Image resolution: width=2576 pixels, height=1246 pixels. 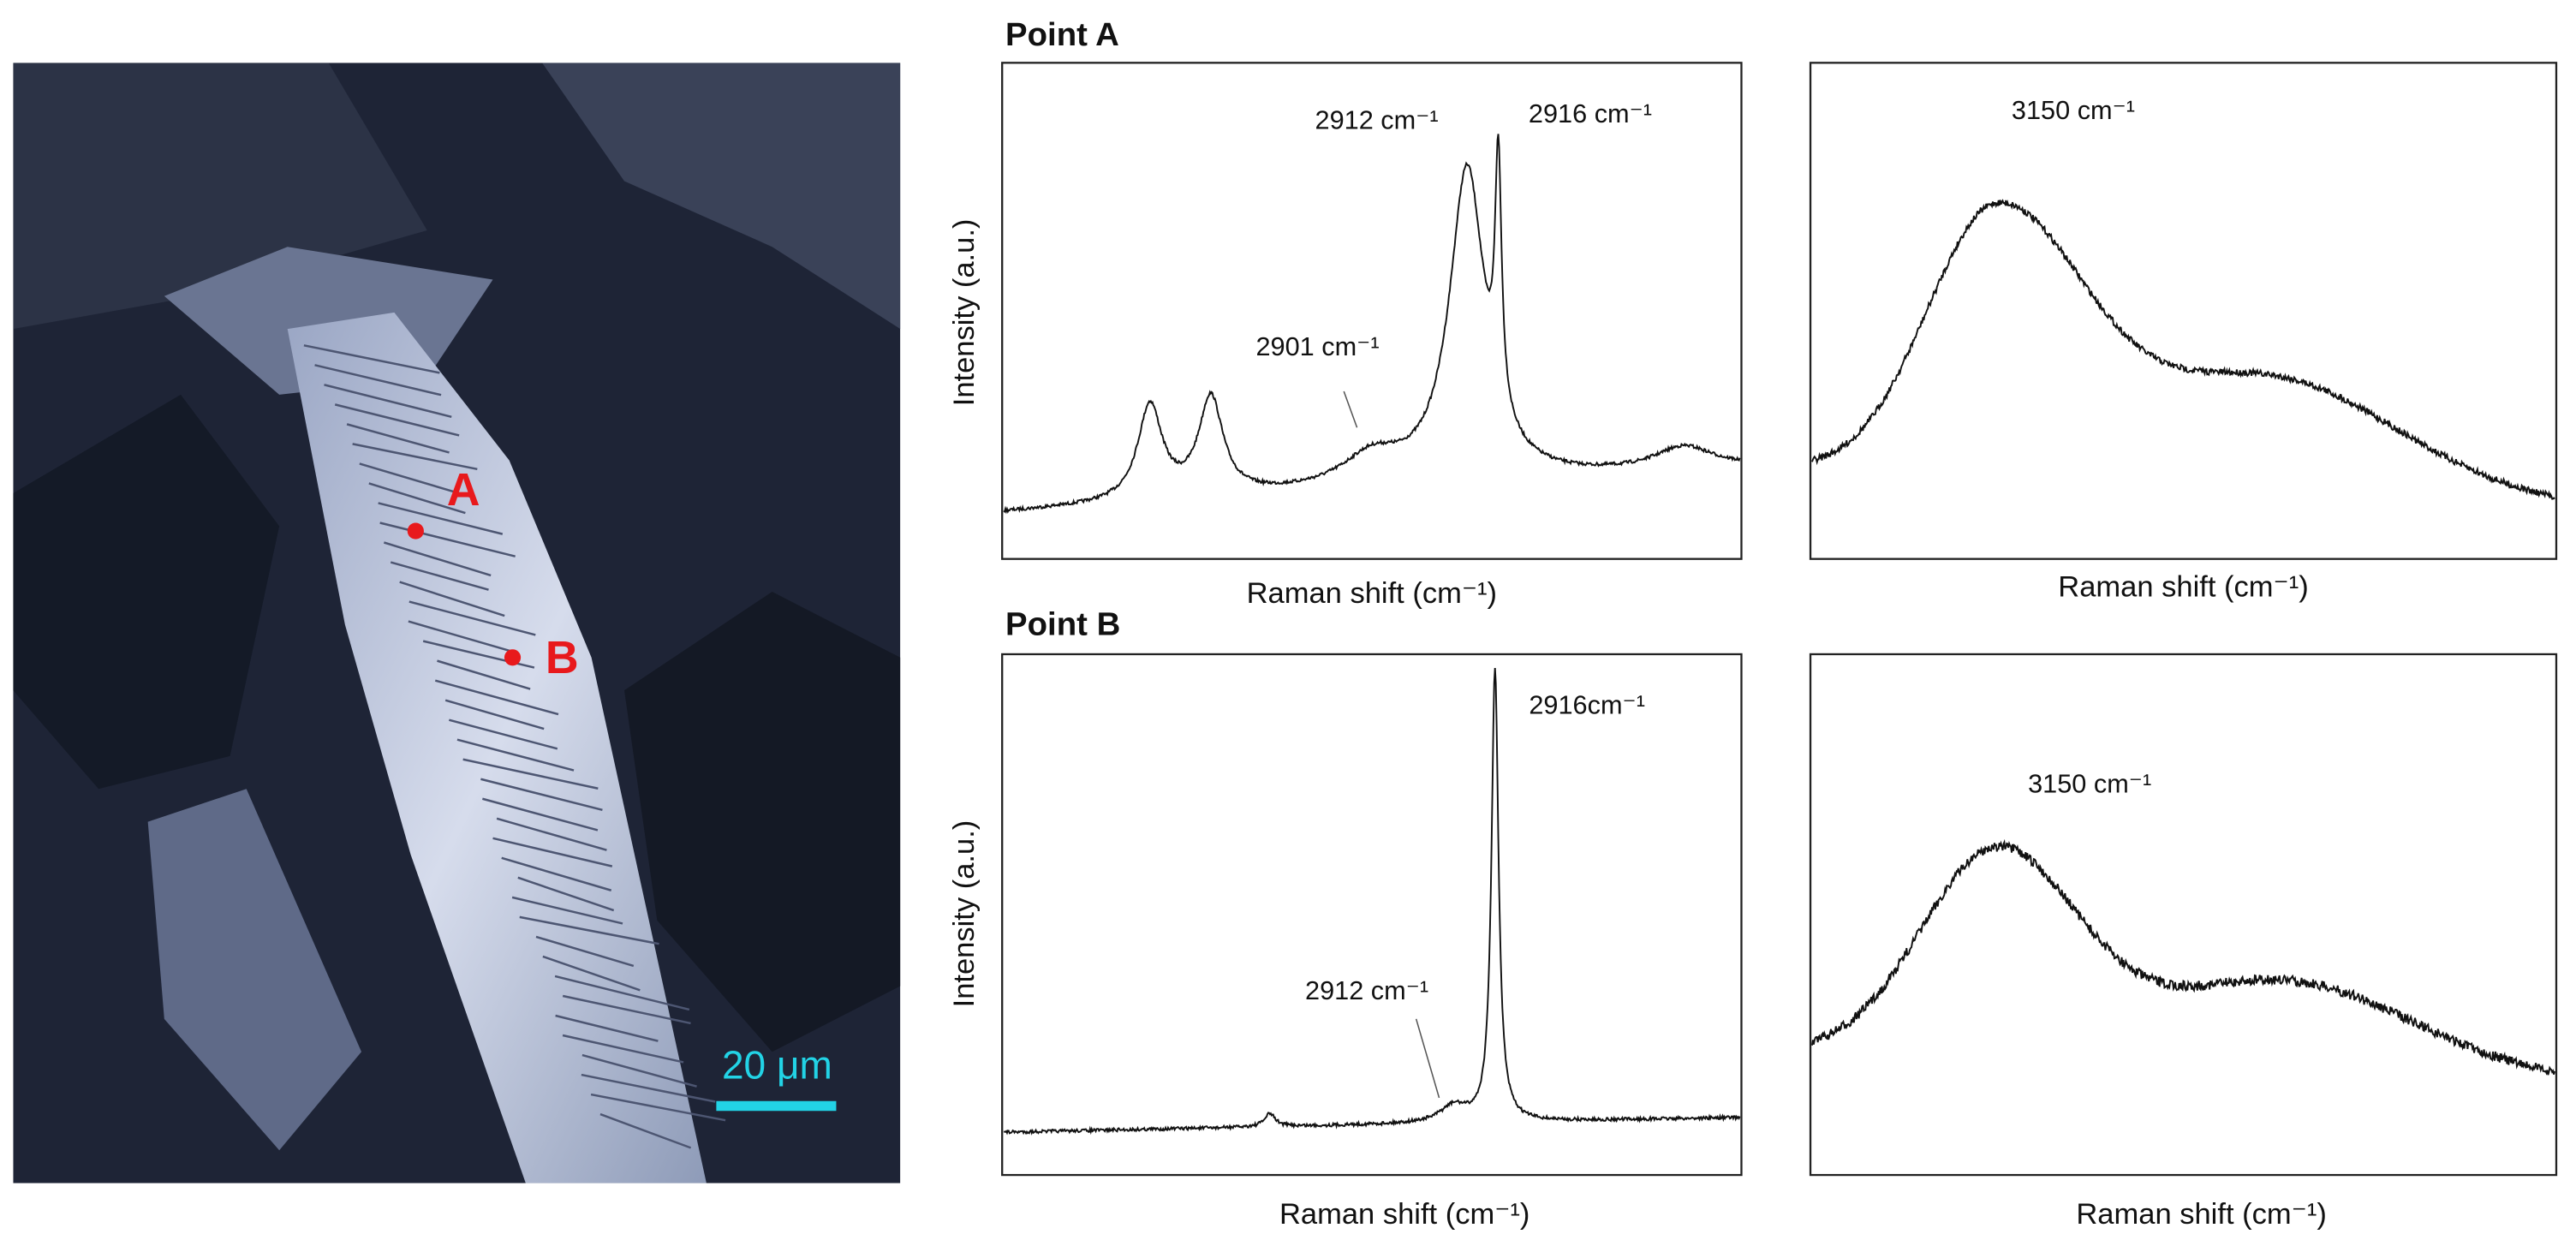 What do you see at coordinates (1317, 346) in the screenshot?
I see `peak-annotation: 2901 cm⁻¹` at bounding box center [1317, 346].